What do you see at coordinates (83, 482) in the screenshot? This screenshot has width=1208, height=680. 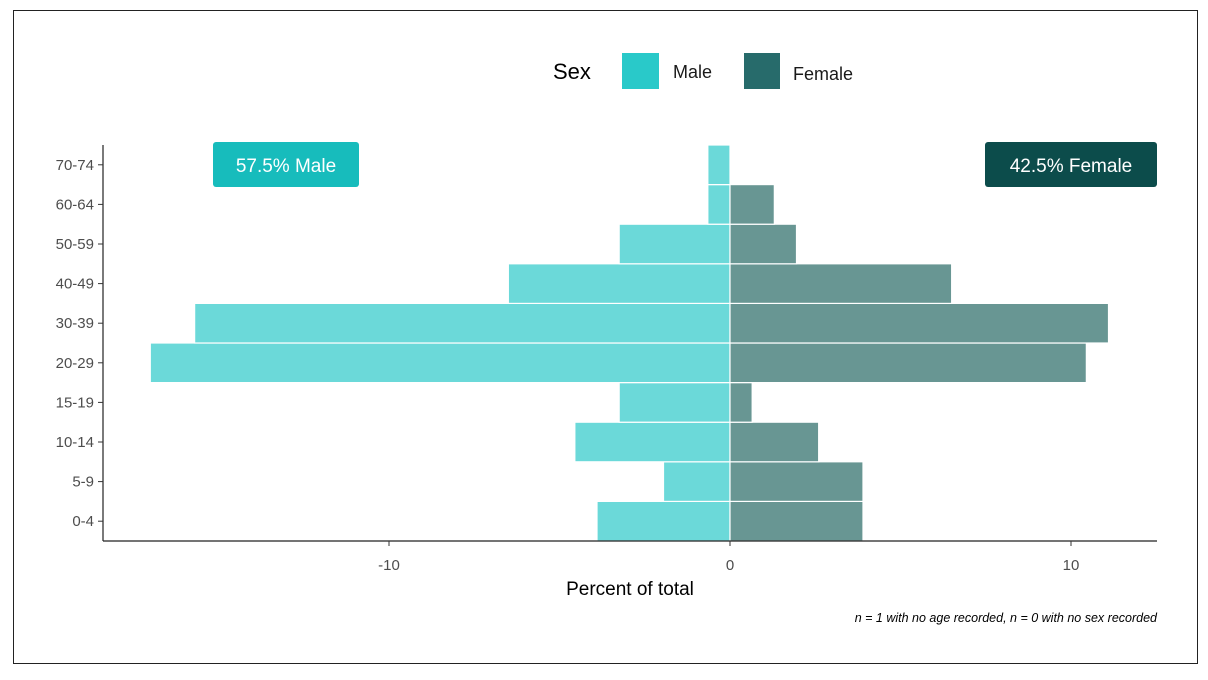 I see `y-tick-label-5-9: 5-9` at bounding box center [83, 482].